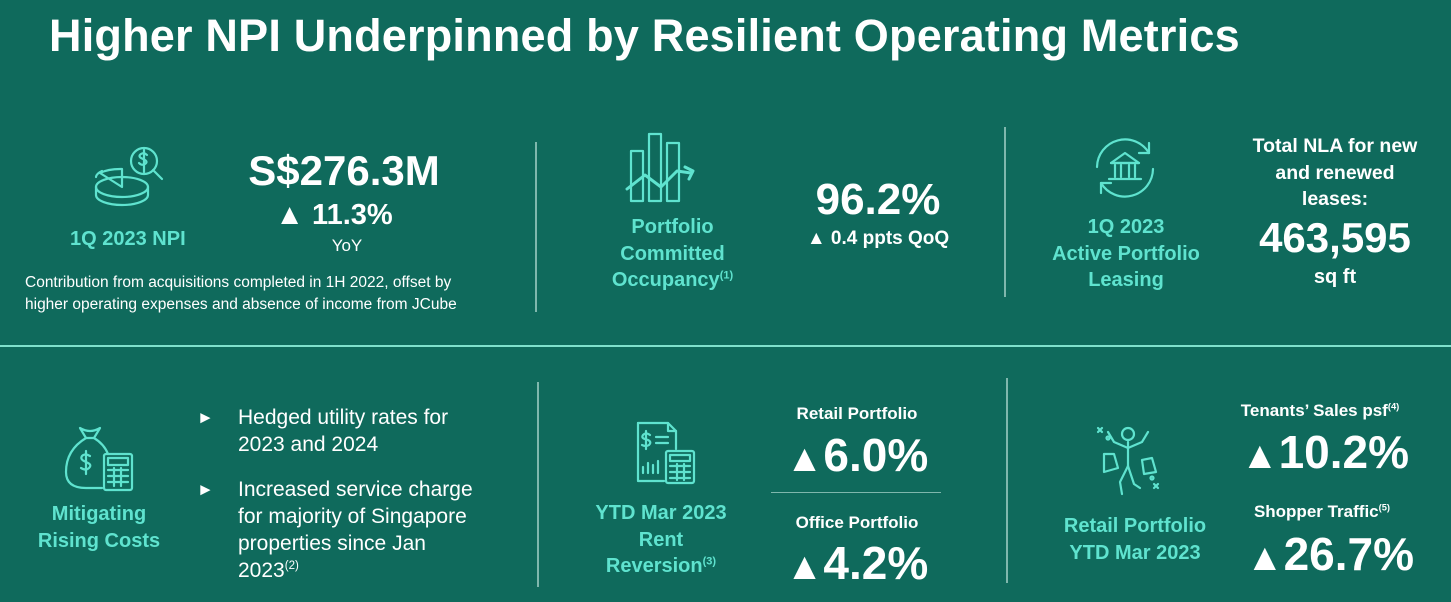  I want to click on costs-label: Mitigating Rising Costs, so click(99, 527).